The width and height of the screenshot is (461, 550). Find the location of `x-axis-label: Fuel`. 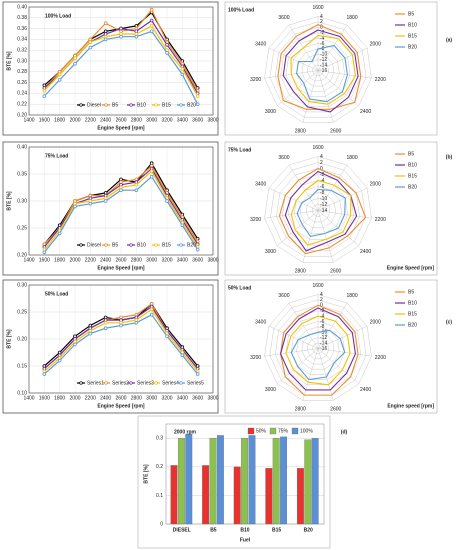

x-axis-label: Fuel is located at coordinates (245, 540).